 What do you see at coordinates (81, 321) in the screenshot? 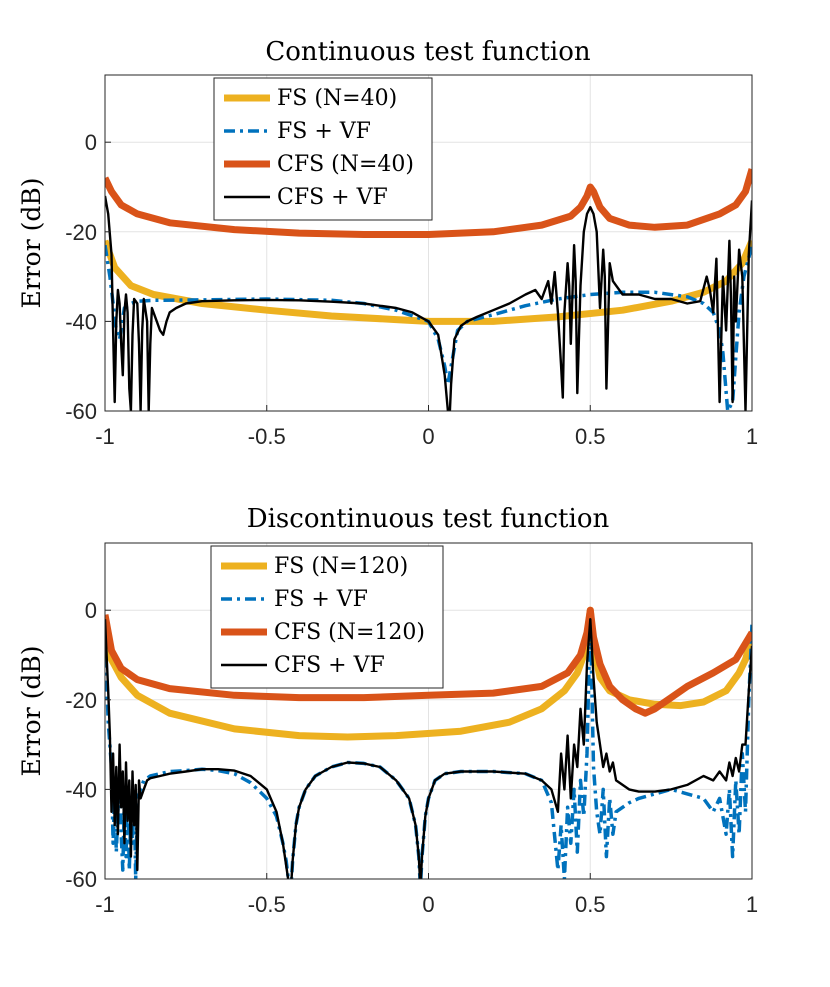
I see `top-y-tick-label: -40` at bounding box center [81, 321].